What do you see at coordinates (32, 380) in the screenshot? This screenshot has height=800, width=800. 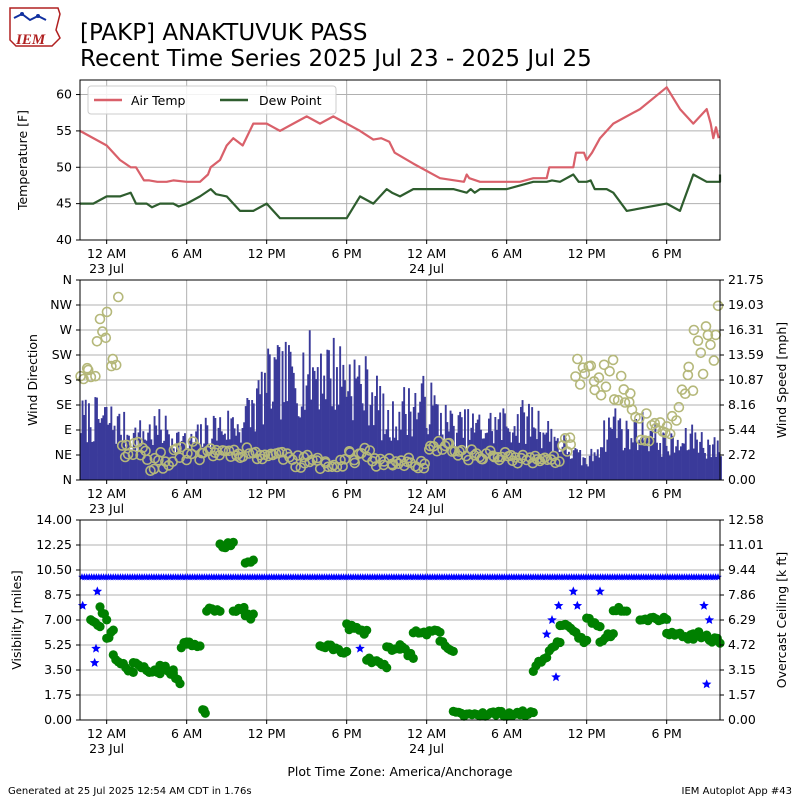 I see `y-axis-label: Wind Direction` at bounding box center [32, 380].